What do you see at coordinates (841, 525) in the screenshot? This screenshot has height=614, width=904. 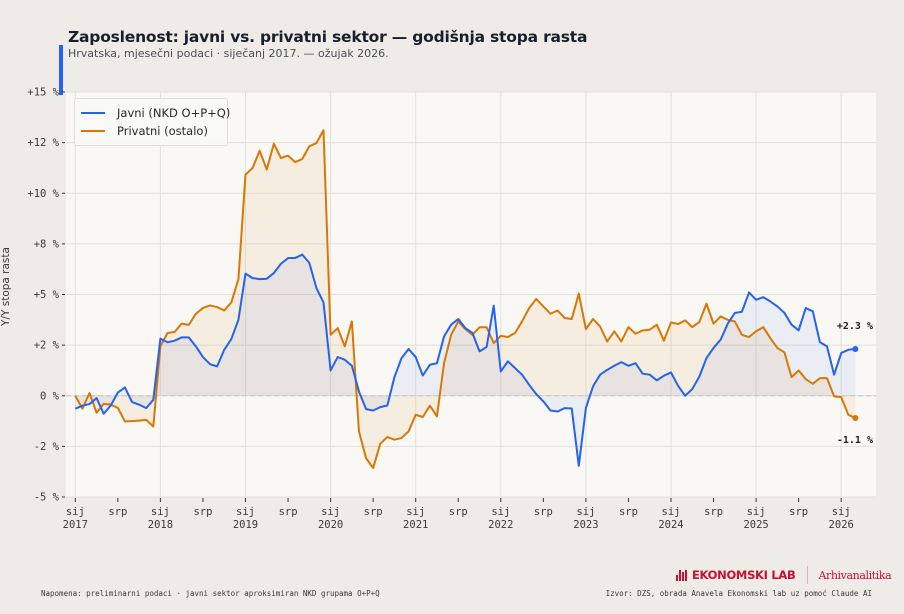 I see `x-tick-year: 2026` at bounding box center [841, 525].